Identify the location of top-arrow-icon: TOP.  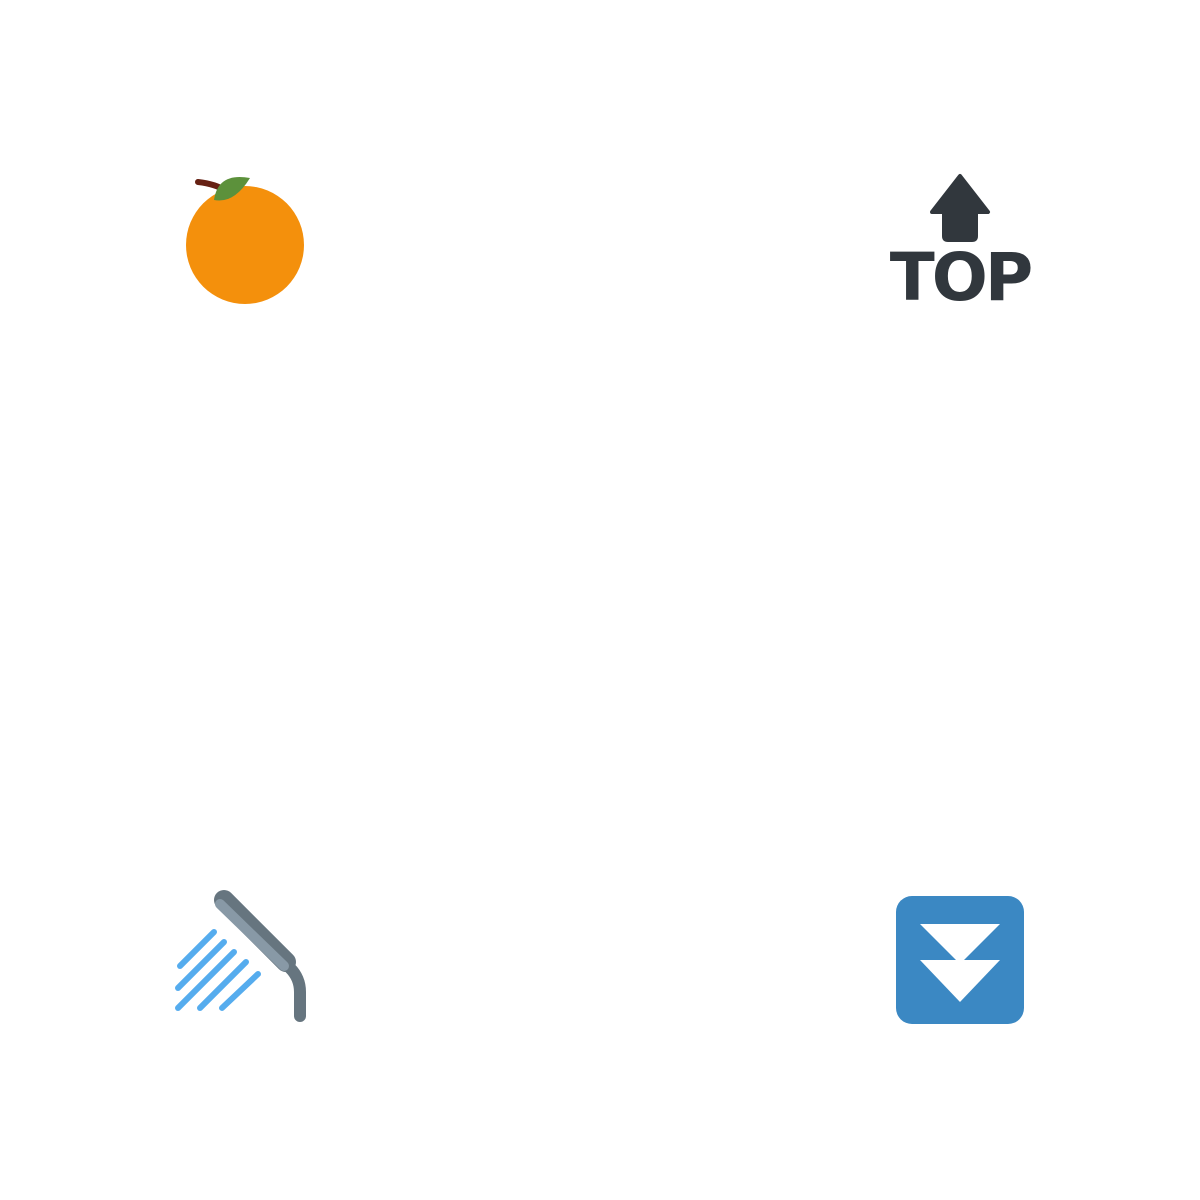
(960, 240).